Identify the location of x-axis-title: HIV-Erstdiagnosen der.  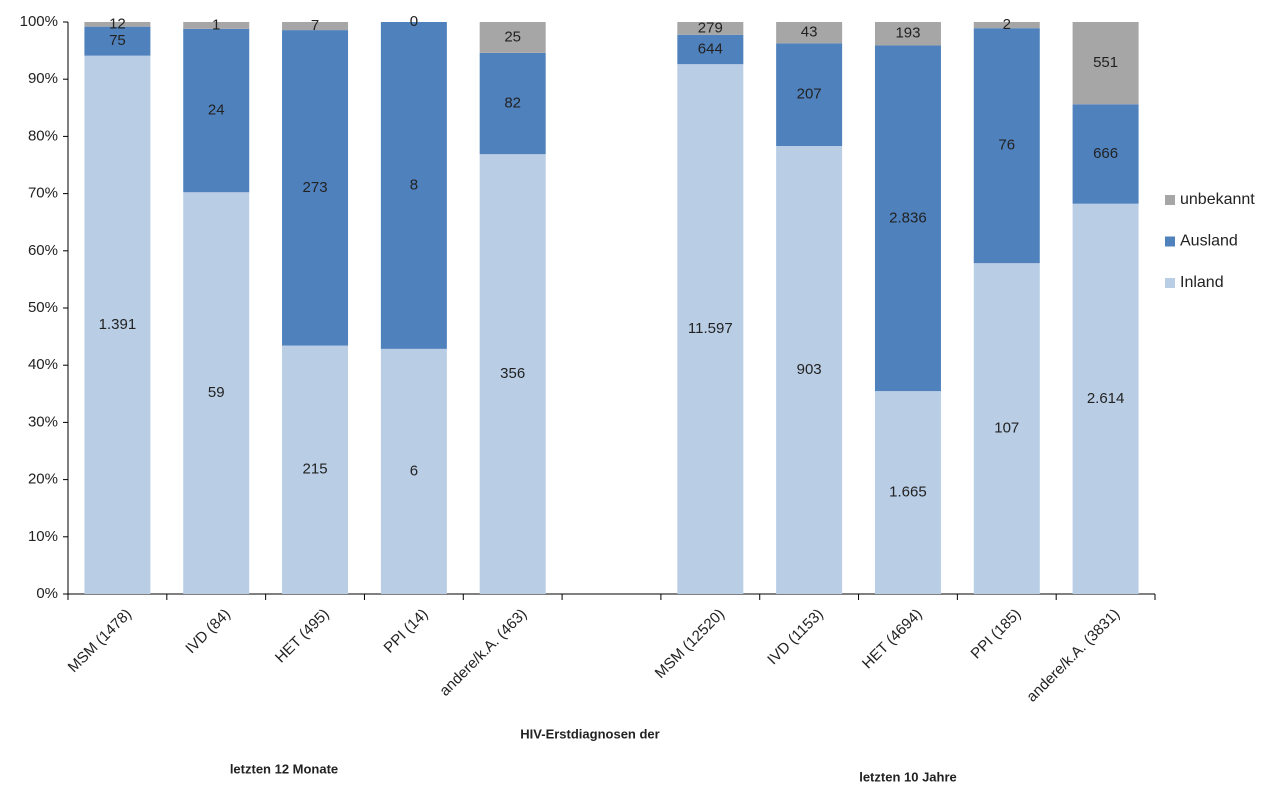
(589, 733).